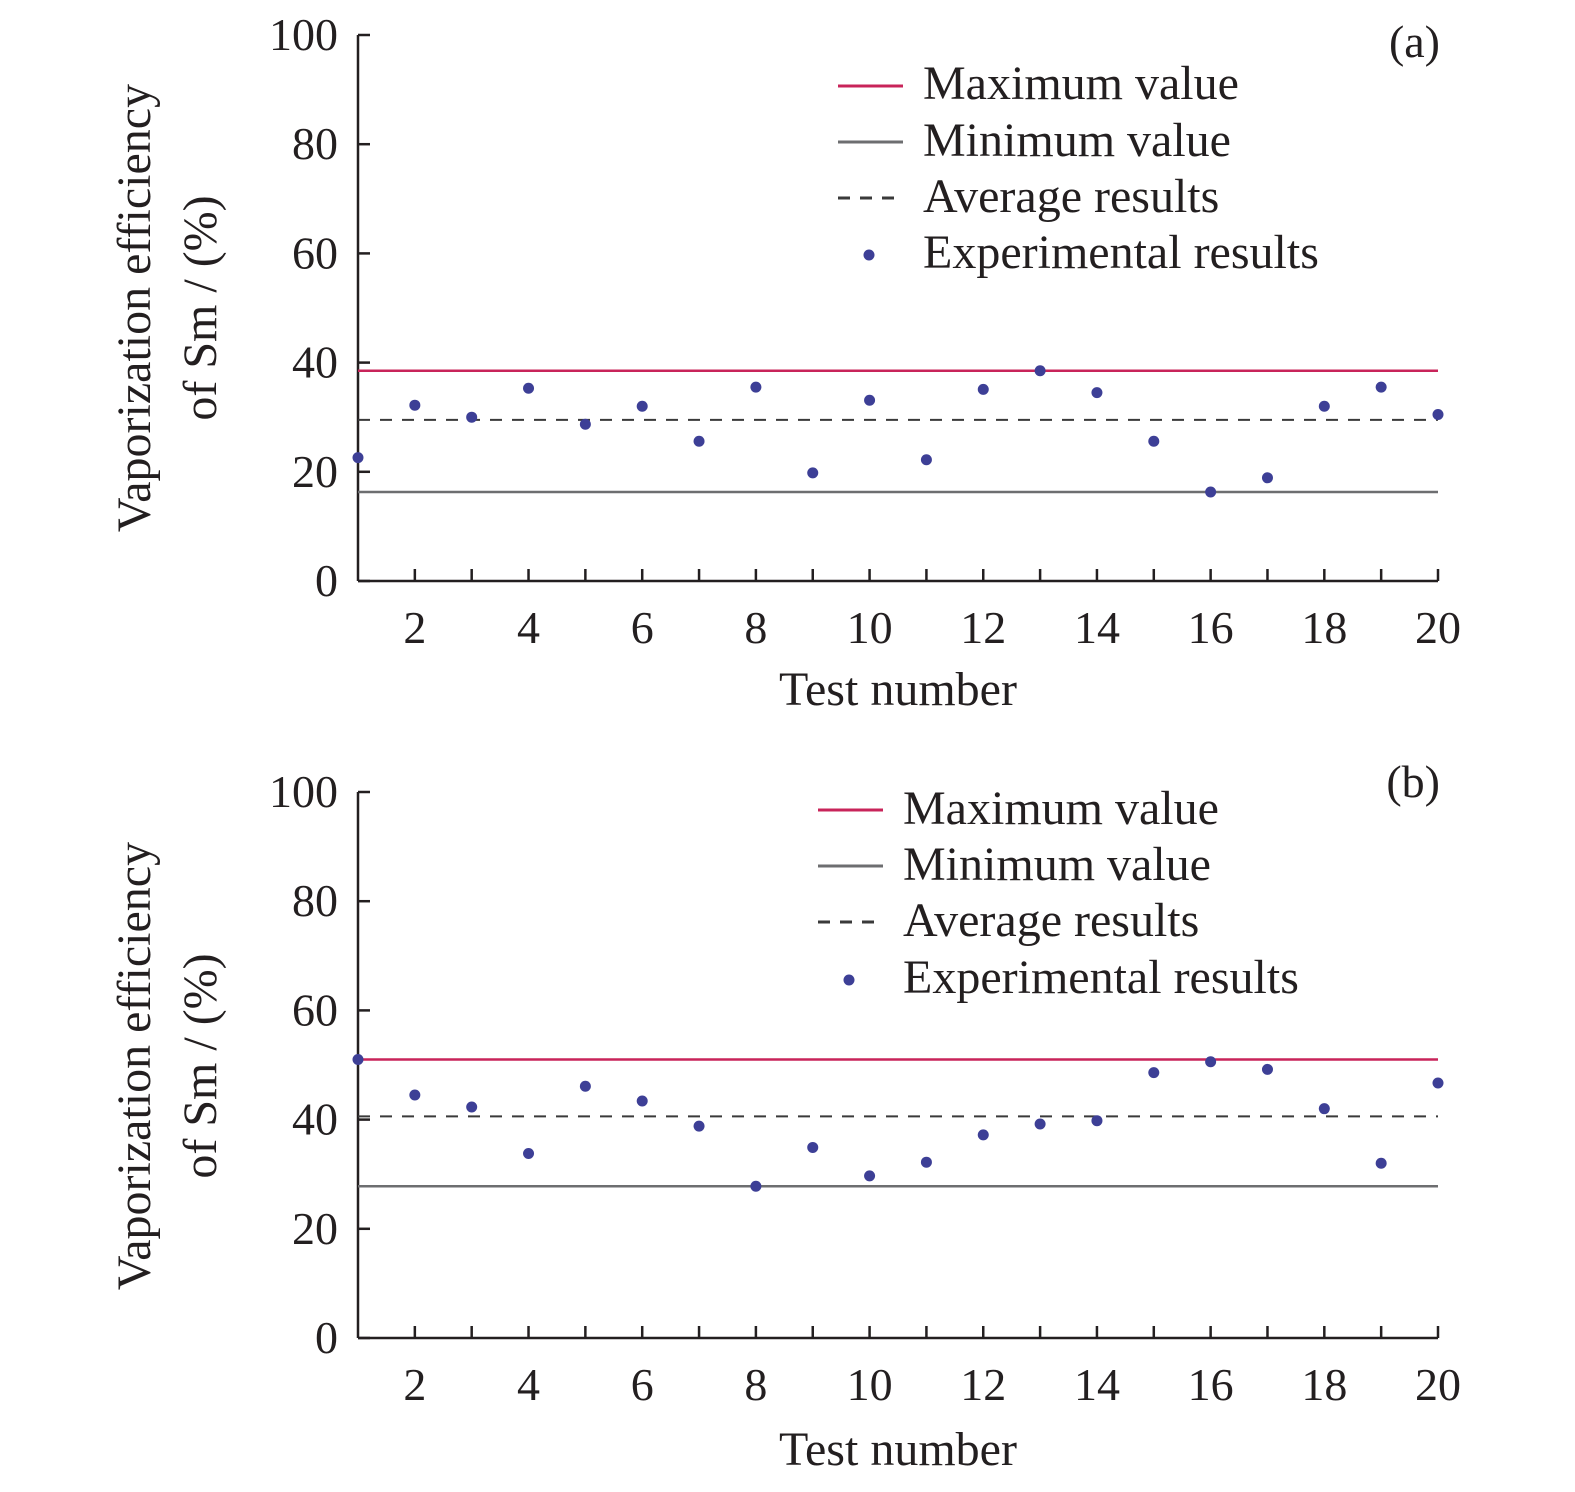  Describe the element at coordinates (1414, 41) in the screenshot. I see `panel-label: (a)` at that location.